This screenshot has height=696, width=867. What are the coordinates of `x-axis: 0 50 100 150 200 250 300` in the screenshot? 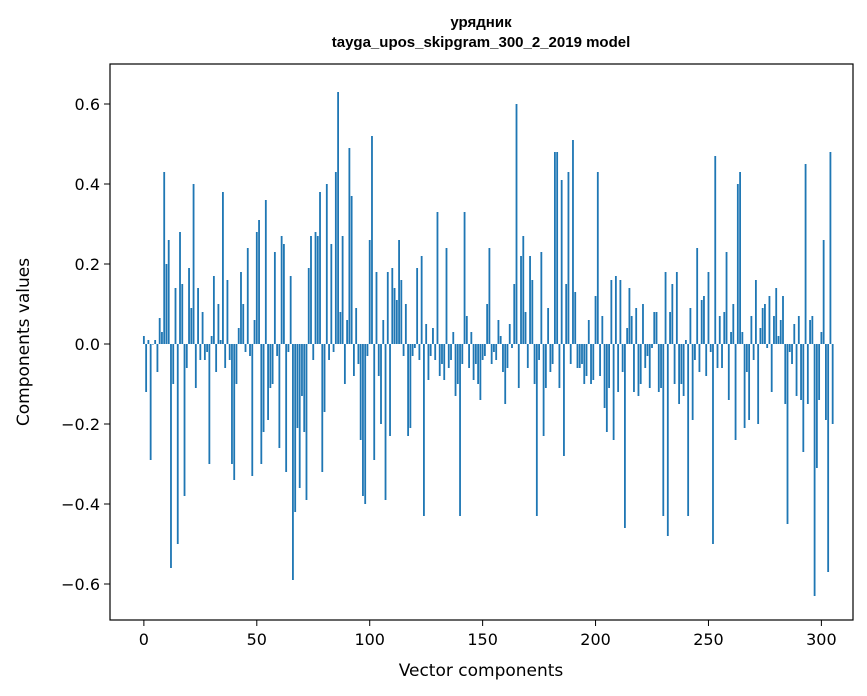 It's located at (488, 634).